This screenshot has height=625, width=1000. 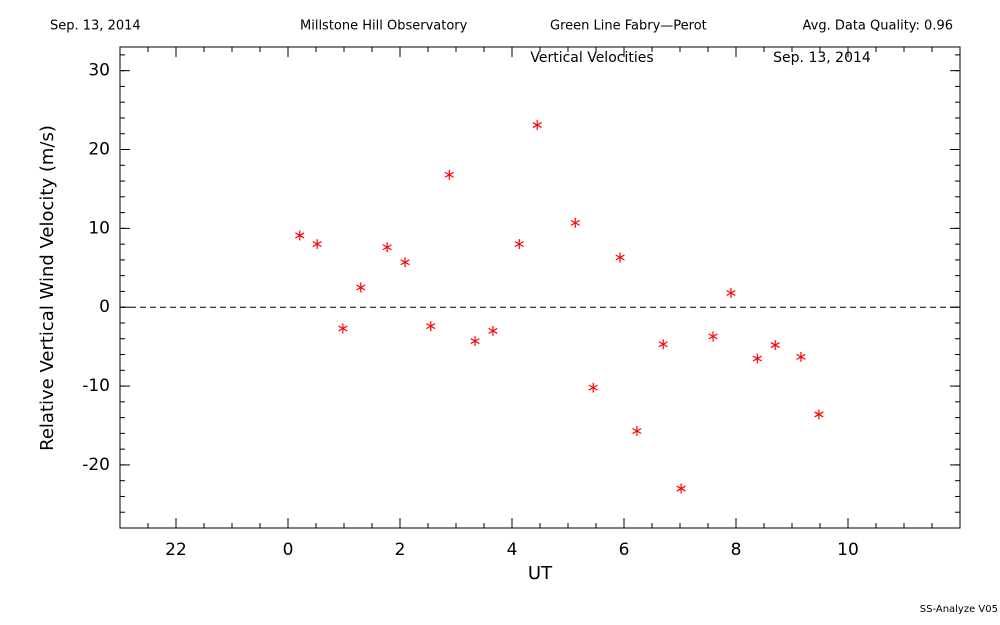 What do you see at coordinates (99, 228) in the screenshot?
I see `y-tick-label: 10` at bounding box center [99, 228].